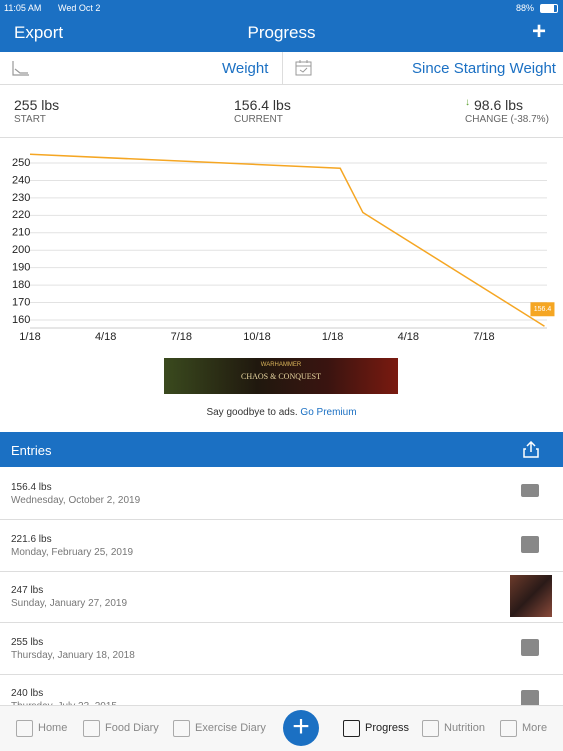 This screenshot has height=751, width=563. I want to click on value-tag, so click(542, 309).